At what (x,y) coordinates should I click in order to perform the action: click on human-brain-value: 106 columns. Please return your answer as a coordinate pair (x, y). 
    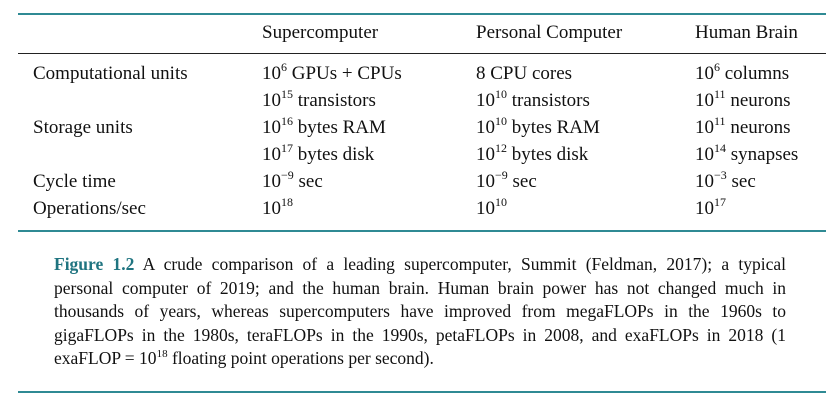
    Looking at the image, I should click on (742, 72).